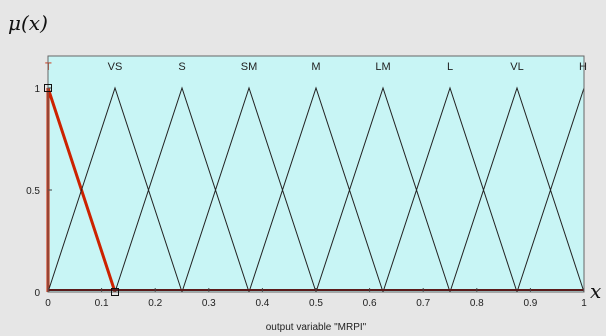 The width and height of the screenshot is (606, 336). What do you see at coordinates (102, 303) in the screenshot?
I see `x-tick-label: 0.1` at bounding box center [102, 303].